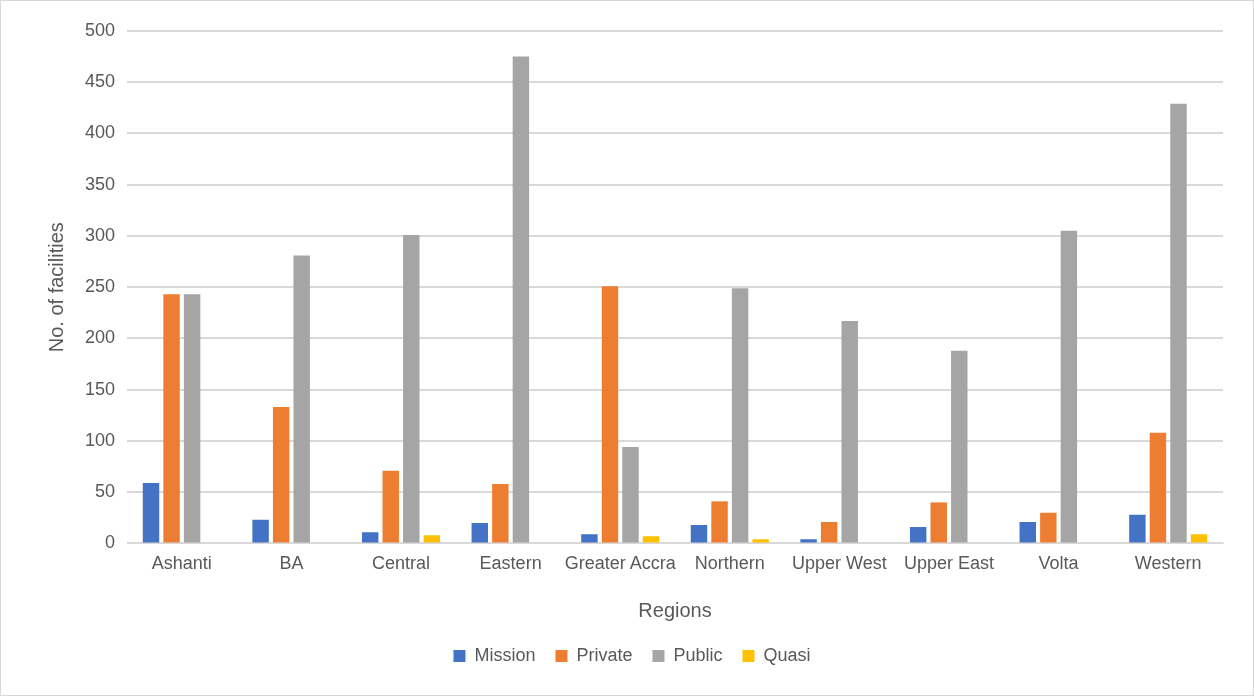 The width and height of the screenshot is (1254, 696). I want to click on y-tick-label: 250, so click(100, 286).